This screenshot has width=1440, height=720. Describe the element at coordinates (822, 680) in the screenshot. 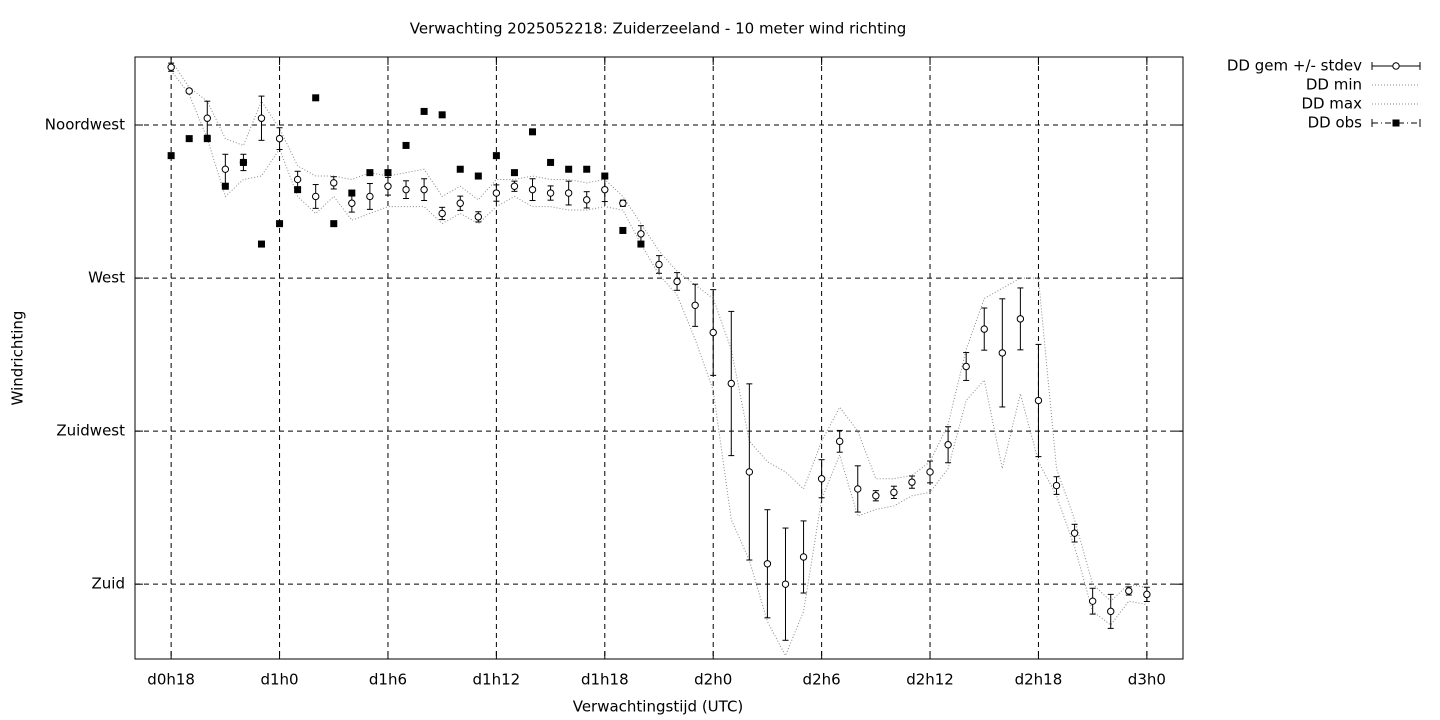

I see `x-tick-label: d2h6` at that location.